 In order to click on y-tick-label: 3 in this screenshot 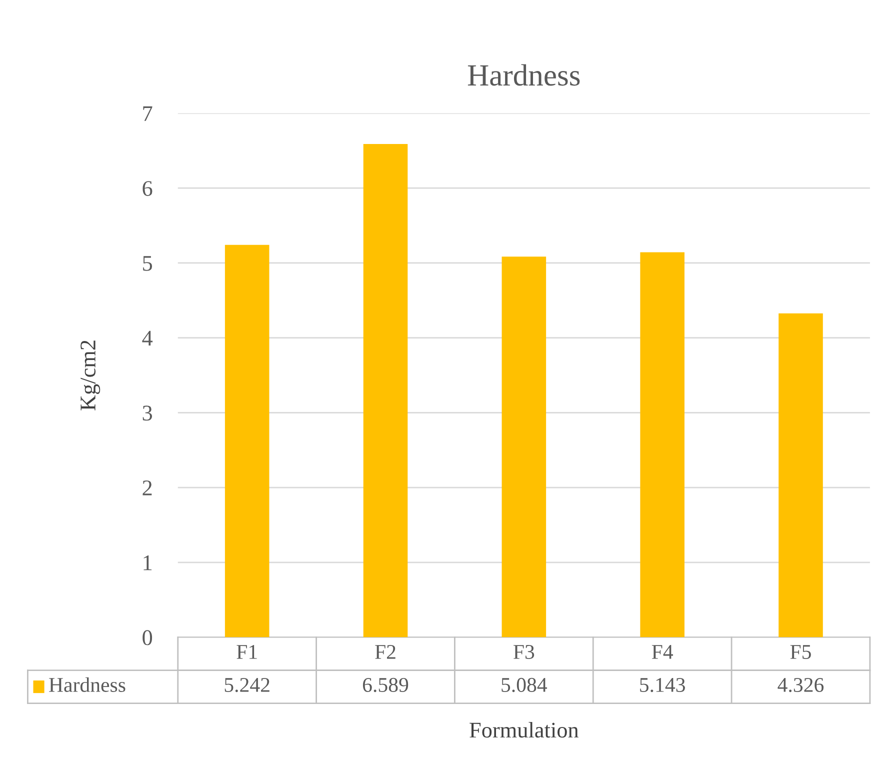, I will do `click(147, 413)`.